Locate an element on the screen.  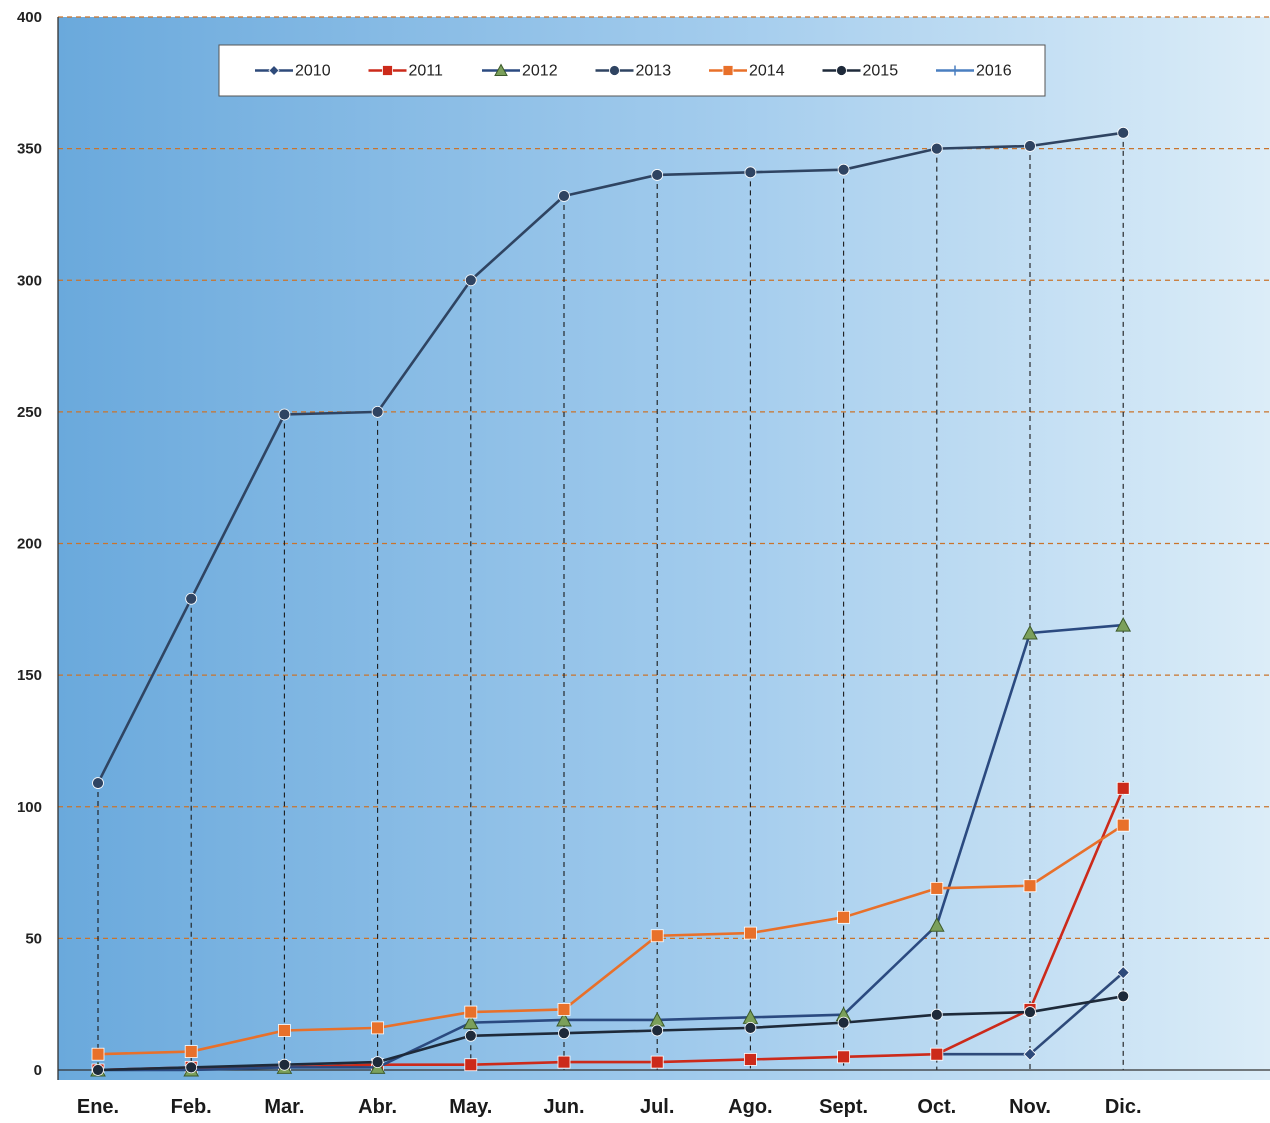
legend-label: 2016 is located at coordinates (994, 71).